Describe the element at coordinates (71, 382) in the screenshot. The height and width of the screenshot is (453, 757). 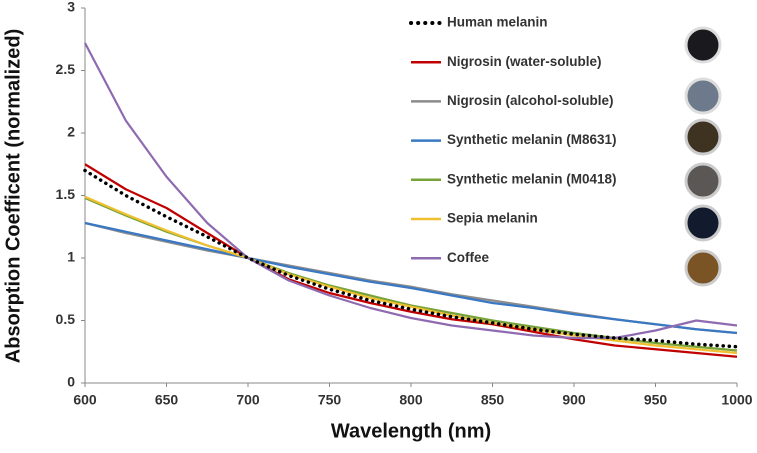
I see `y-tick-label: 0` at that location.